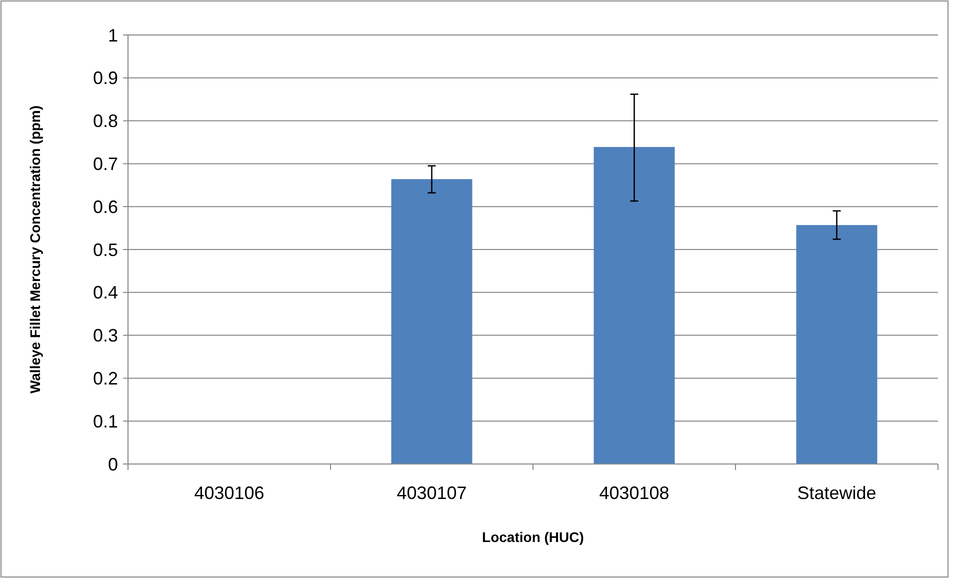 The image size is (957, 578). I want to click on x-axis-title: Location (HUC), so click(533, 537).